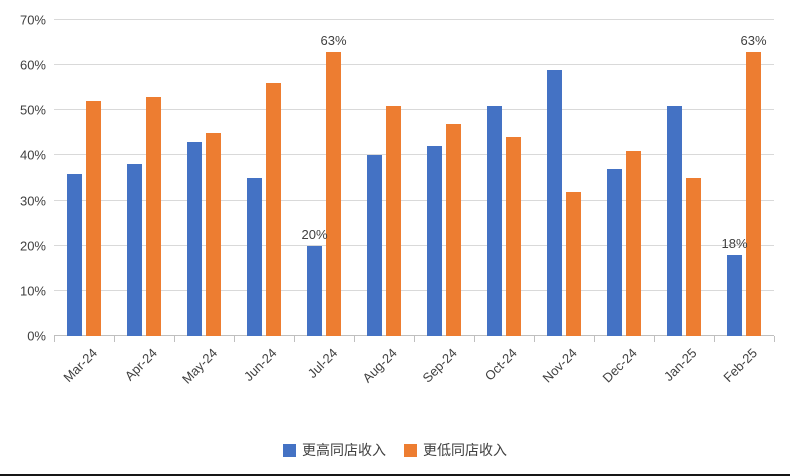  I want to click on legend-item: 更低同店收入, so click(455, 450).